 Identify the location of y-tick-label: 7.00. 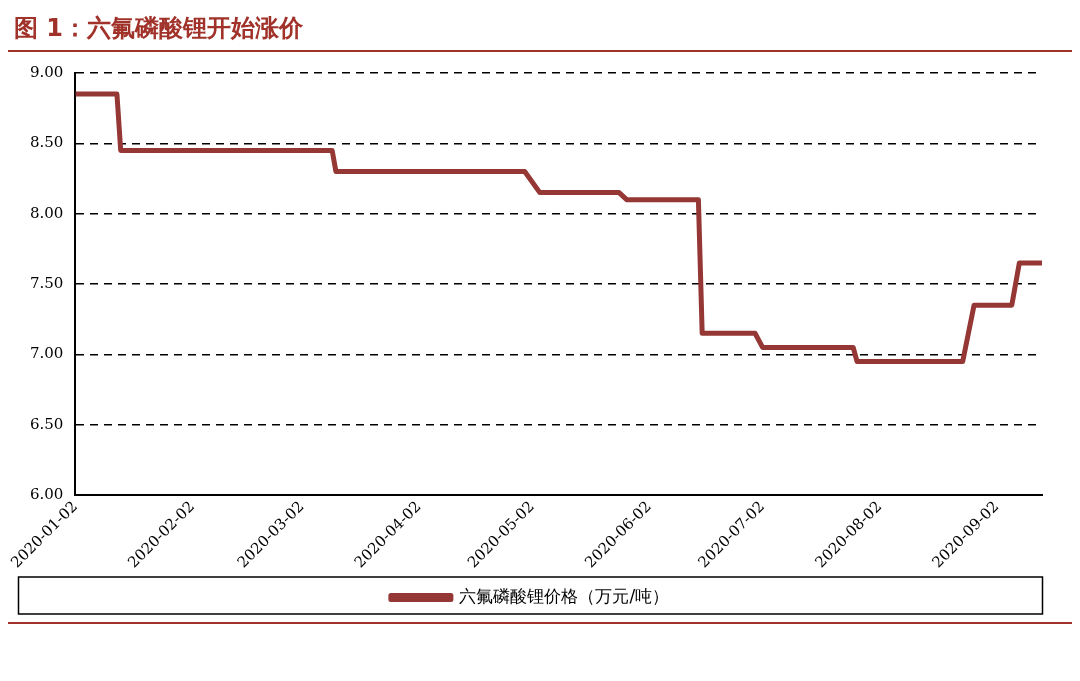
(46, 353).